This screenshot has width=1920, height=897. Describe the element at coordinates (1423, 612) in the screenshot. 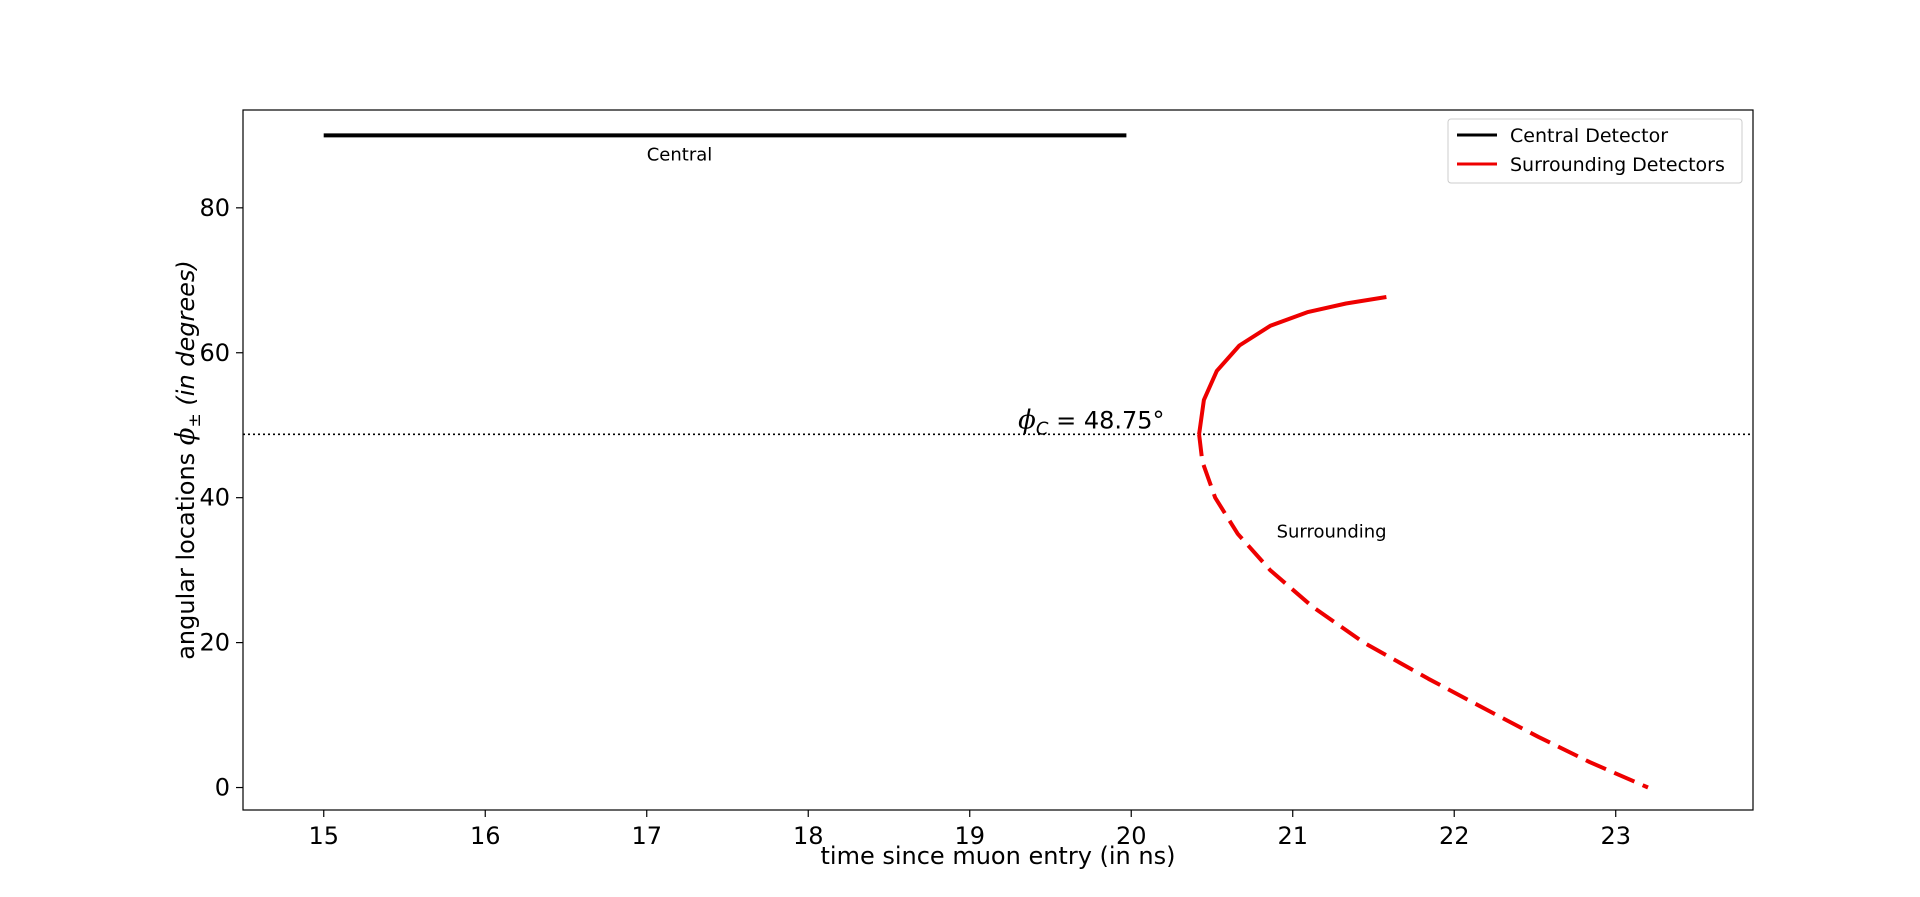

I see `series-line-surrounding-dashed` at that location.